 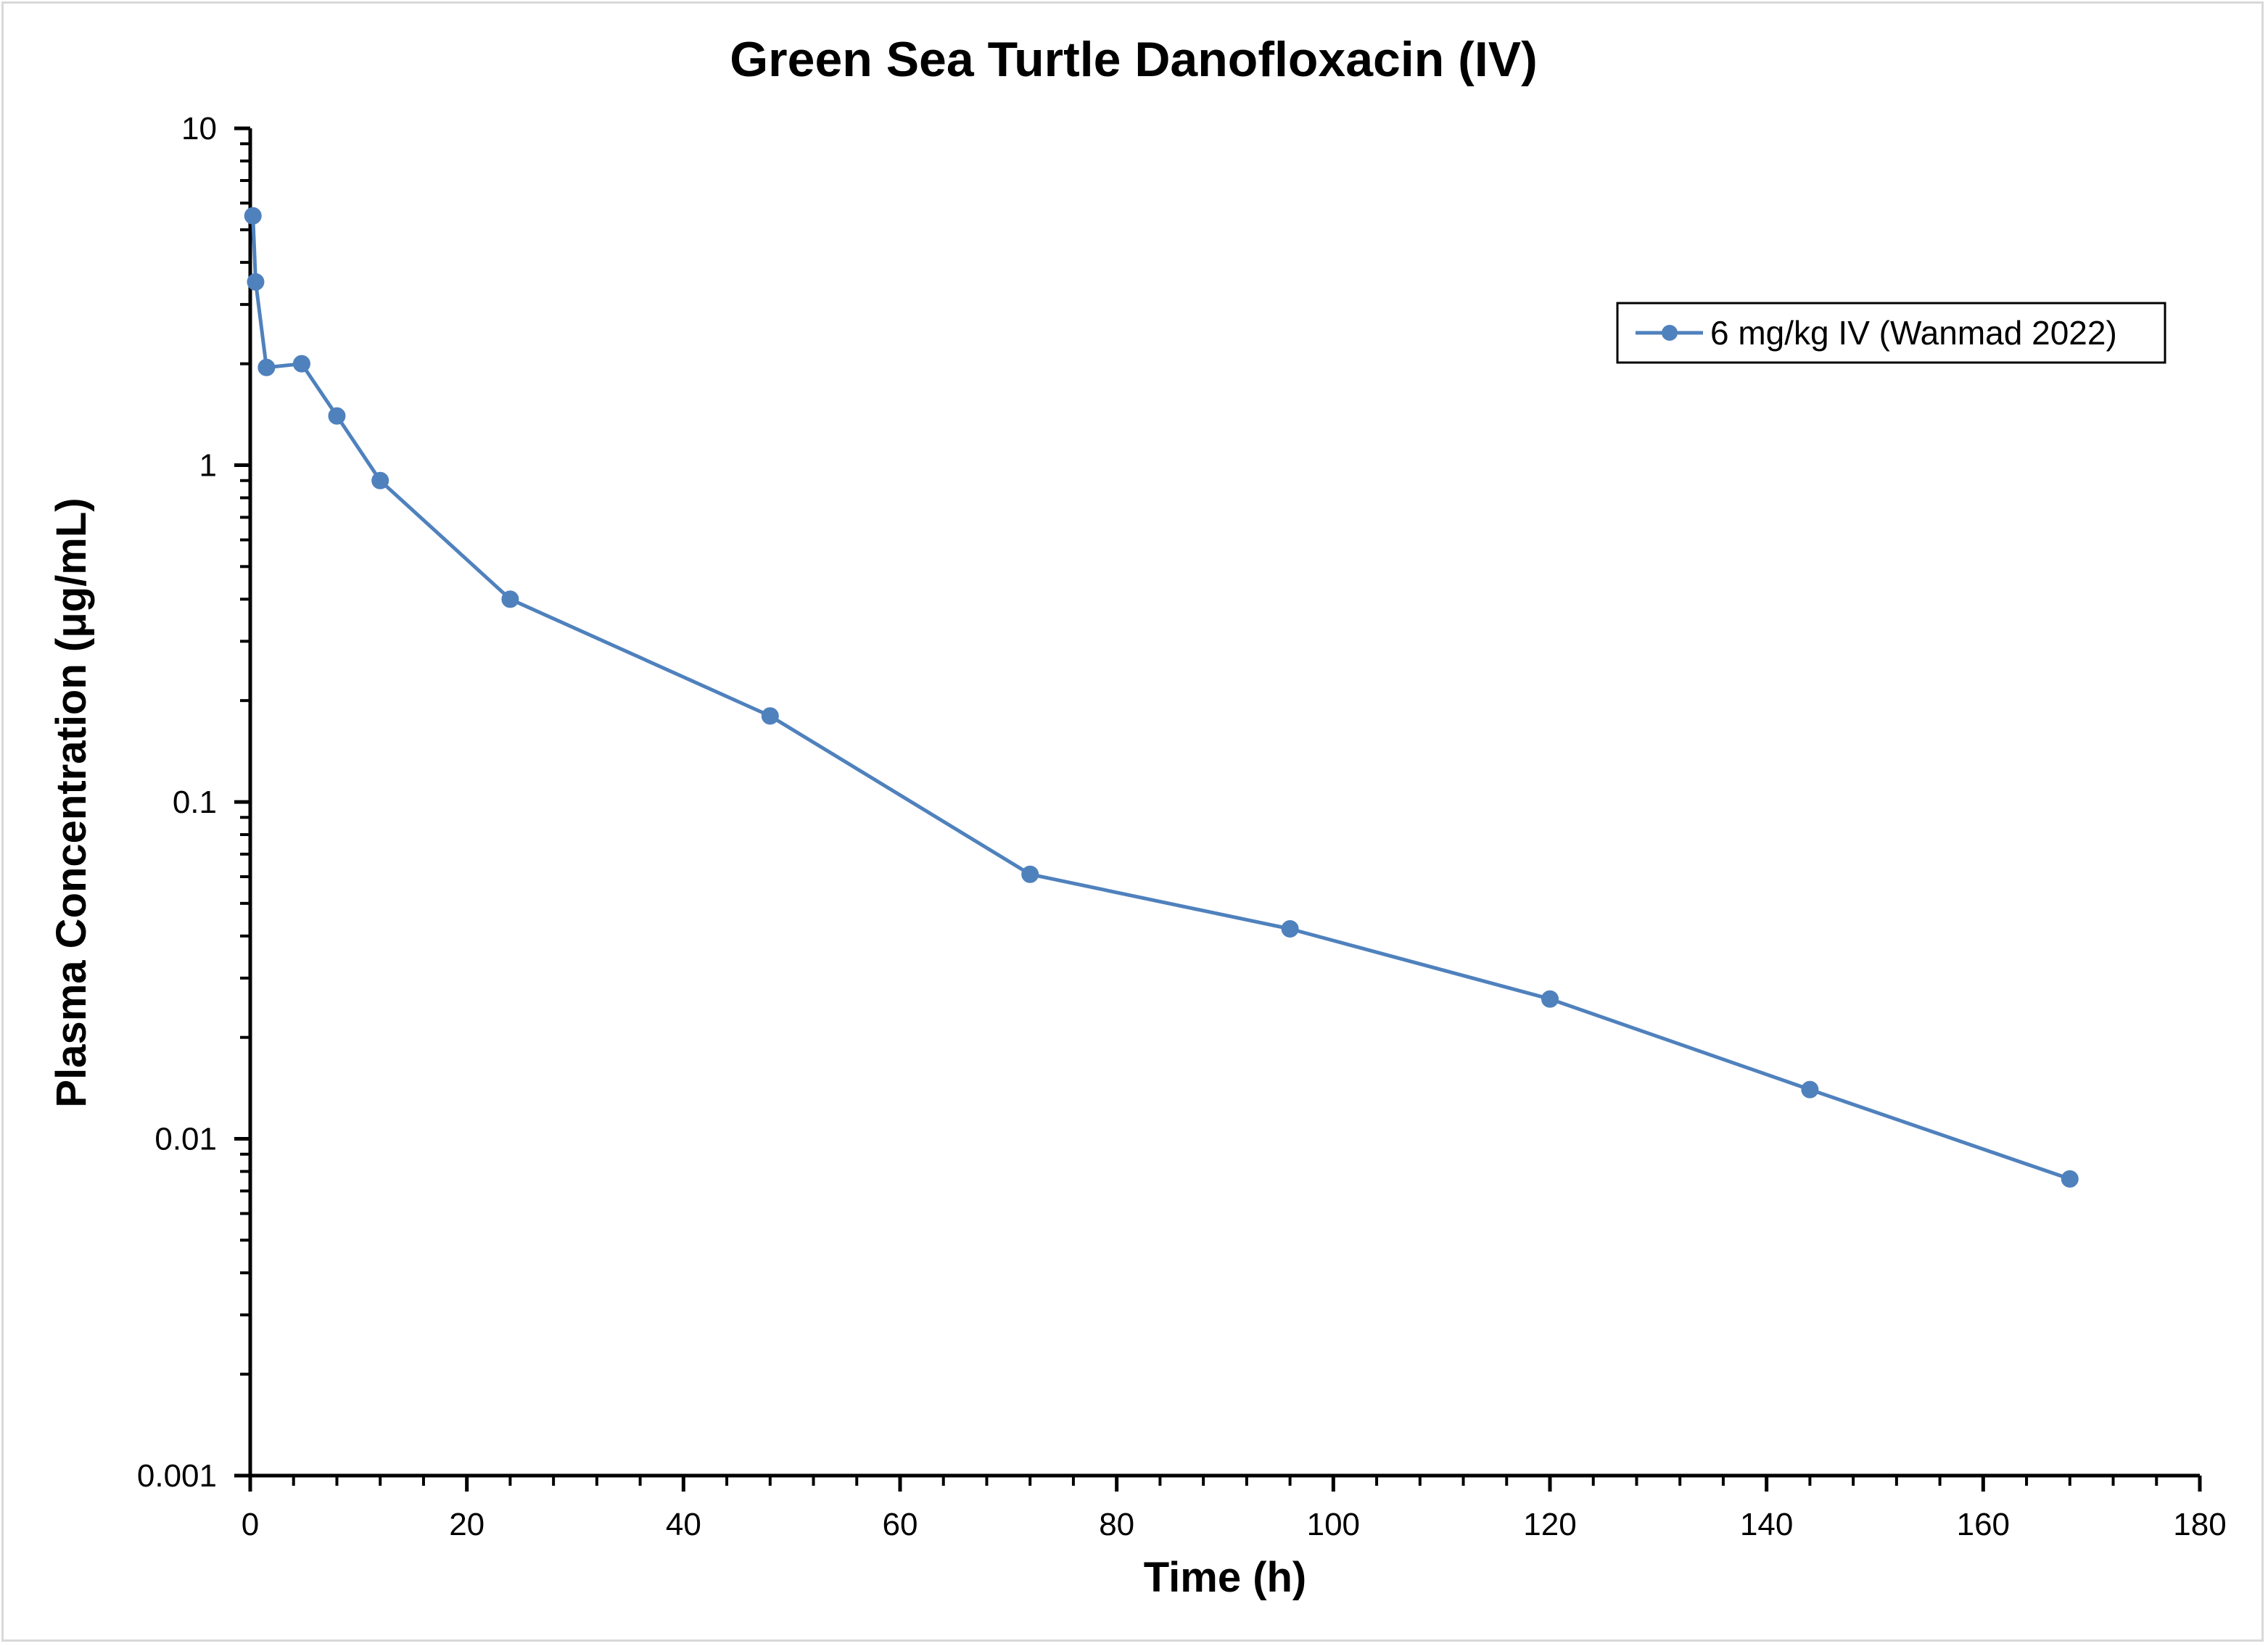 I want to click on y-tick-label: 10, so click(x=199, y=128).